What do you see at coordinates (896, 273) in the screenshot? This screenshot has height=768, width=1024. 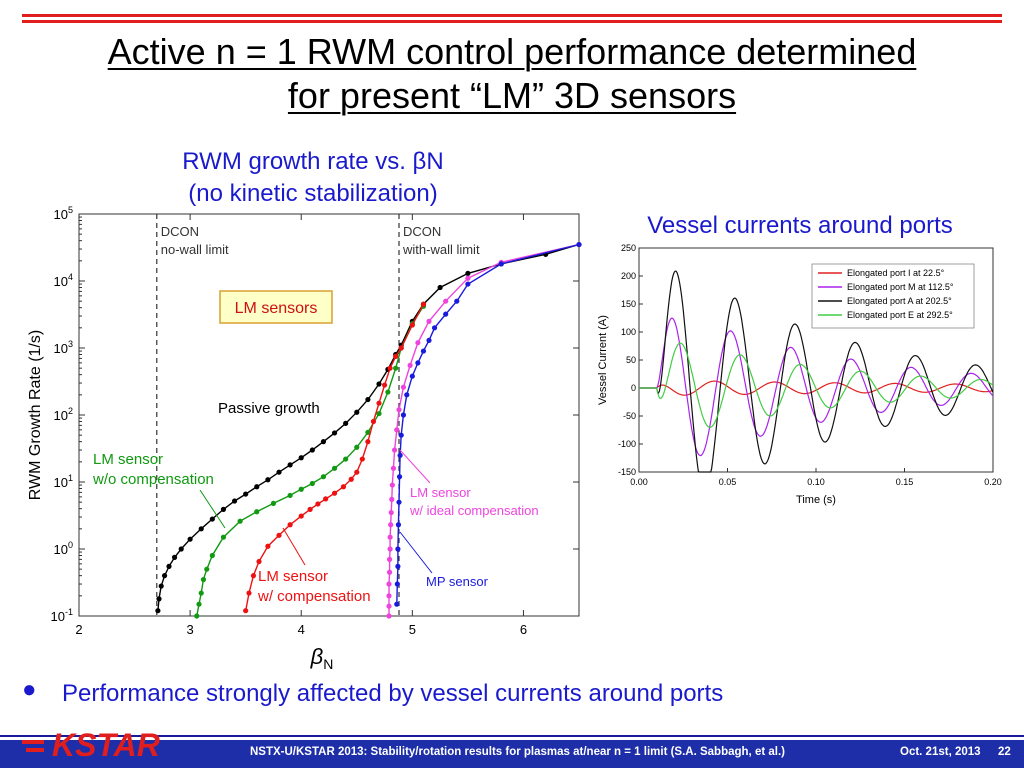 I see `vessel-legend-label: Elongated port I at 22.5°` at bounding box center [896, 273].